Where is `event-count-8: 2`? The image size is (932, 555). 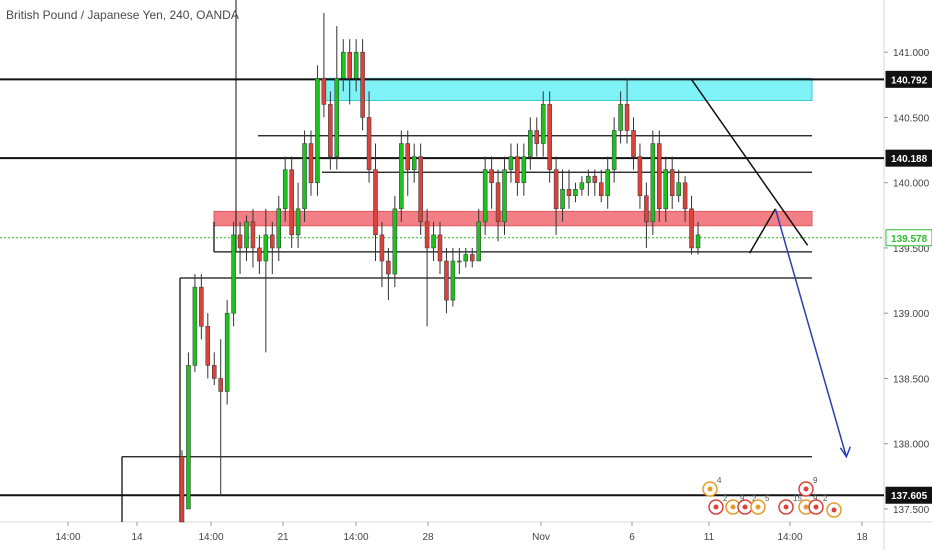
event-count-8: 2 is located at coordinates (825, 498).